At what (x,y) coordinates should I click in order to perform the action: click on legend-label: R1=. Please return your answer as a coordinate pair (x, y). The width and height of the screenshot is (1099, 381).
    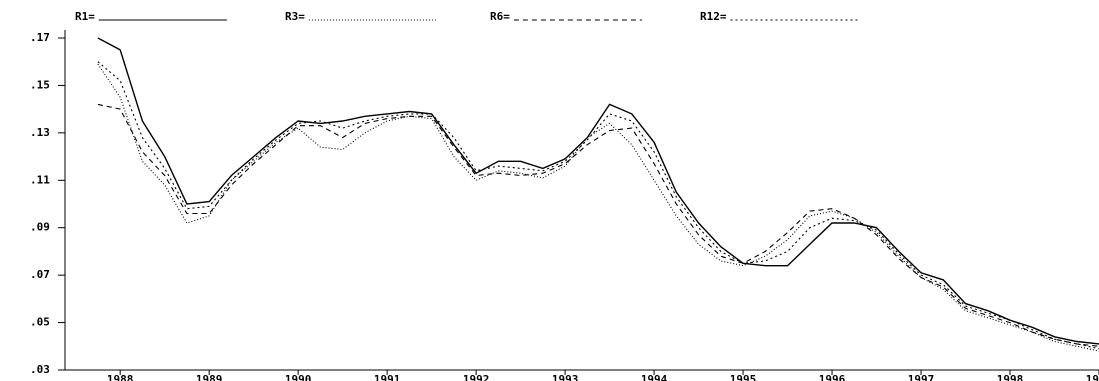
    Looking at the image, I should click on (85, 16).